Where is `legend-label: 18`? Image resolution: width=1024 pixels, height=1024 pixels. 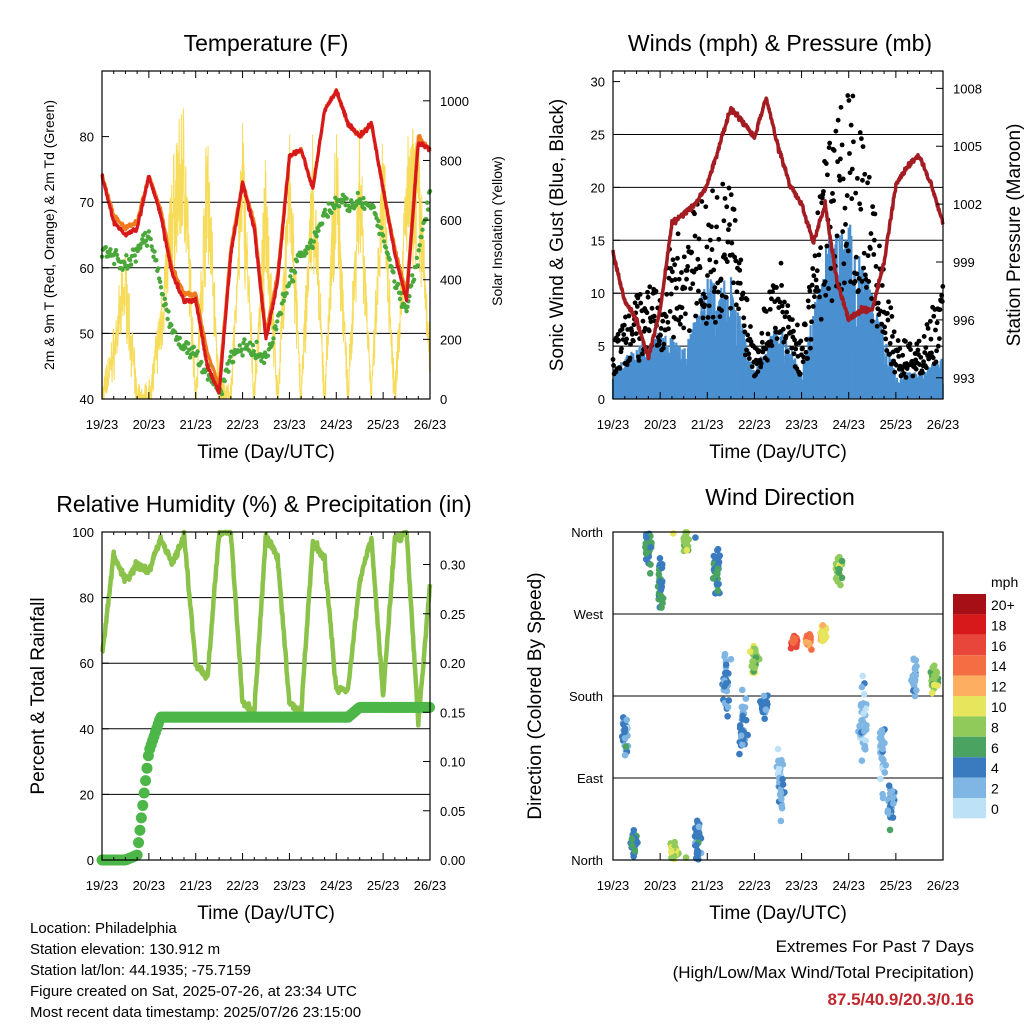 legend-label: 18 is located at coordinates (999, 625).